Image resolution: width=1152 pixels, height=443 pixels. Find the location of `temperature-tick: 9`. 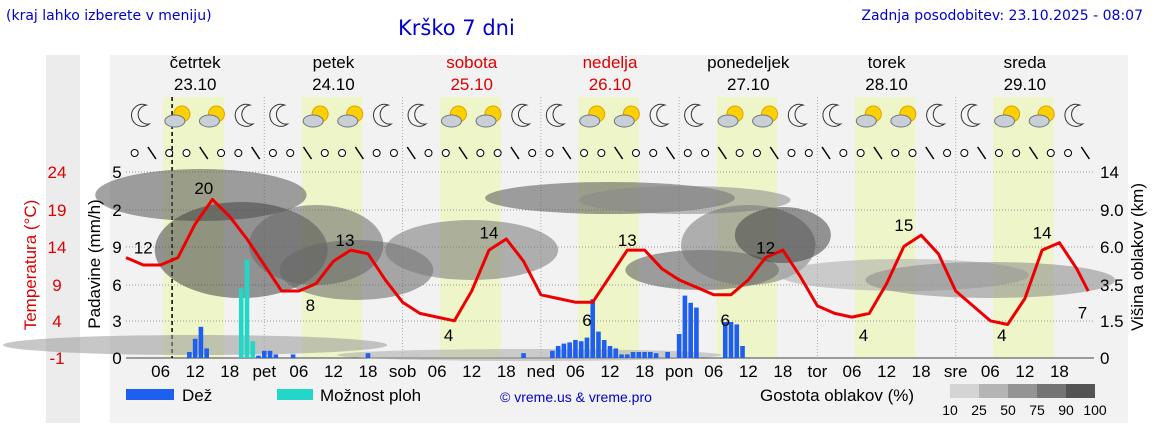

temperature-tick: 9 is located at coordinates (56, 285).